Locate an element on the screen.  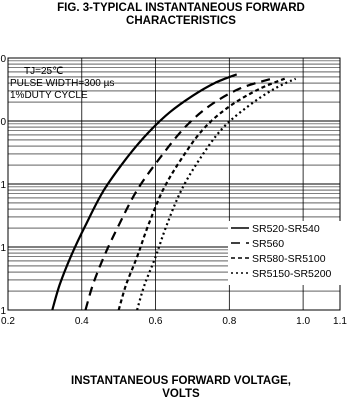
x-tick-label: 0.2 is located at coordinates (8, 321).